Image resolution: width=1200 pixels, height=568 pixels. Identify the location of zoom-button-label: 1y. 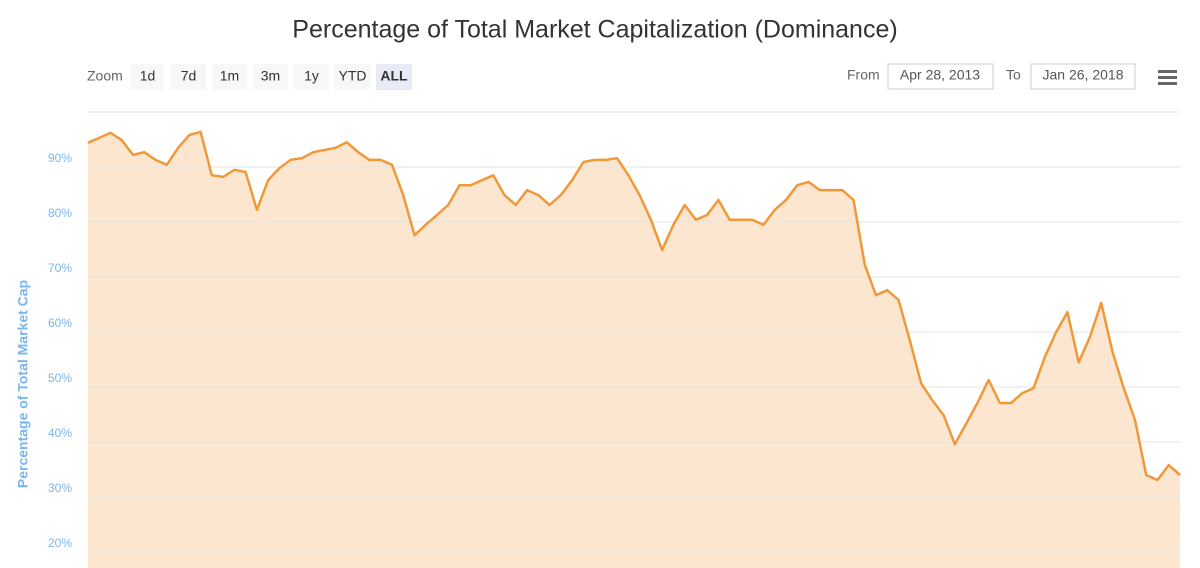
(311, 76).